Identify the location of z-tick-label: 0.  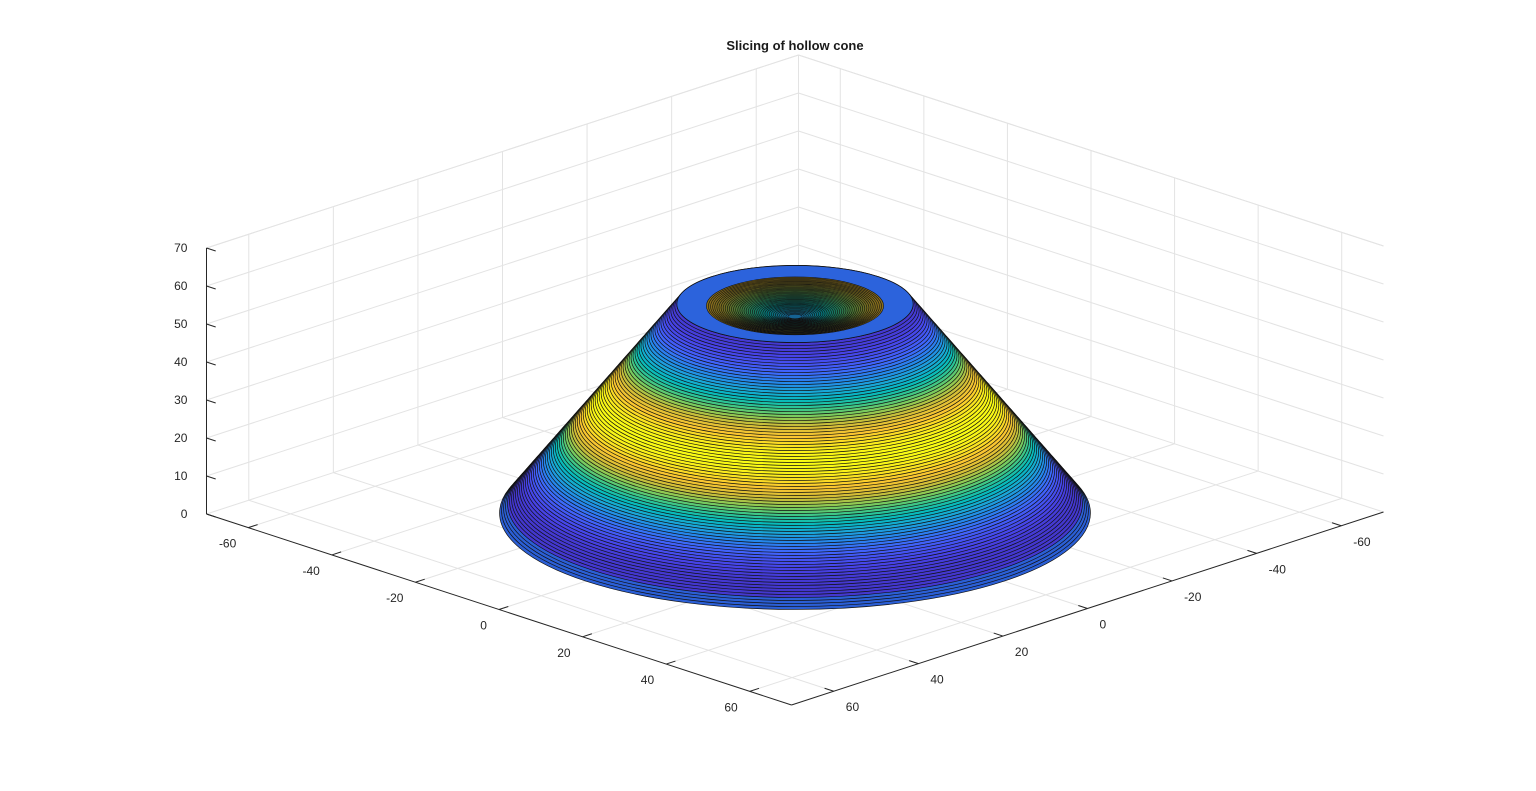
(184, 514).